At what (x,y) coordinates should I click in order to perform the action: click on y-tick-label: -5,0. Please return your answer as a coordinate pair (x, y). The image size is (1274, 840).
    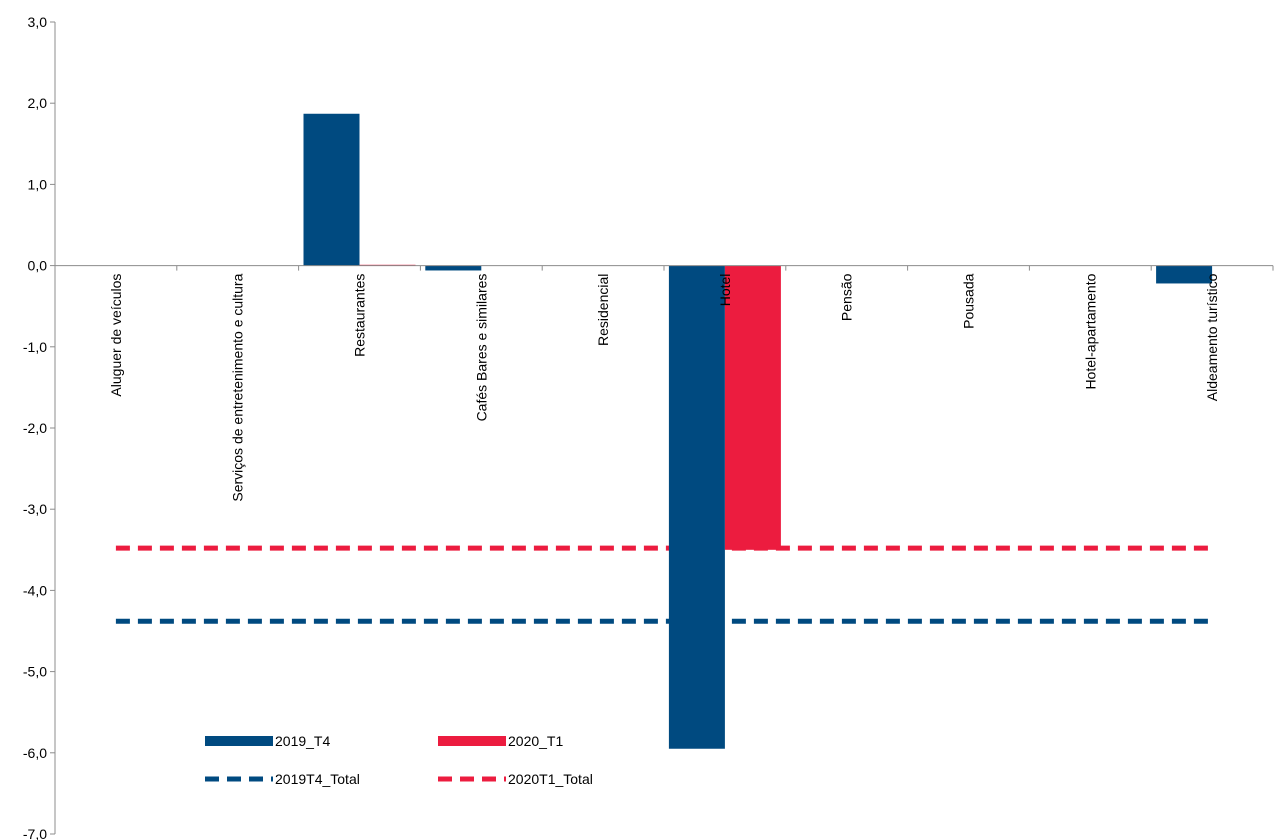
    Looking at the image, I should click on (35, 672).